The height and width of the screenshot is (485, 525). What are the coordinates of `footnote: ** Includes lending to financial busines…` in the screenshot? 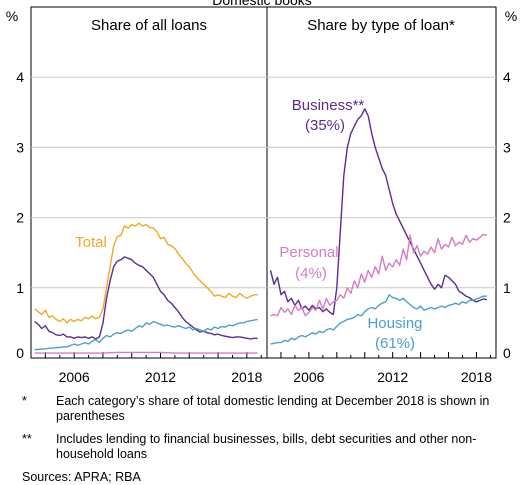 It's located at (269, 447).